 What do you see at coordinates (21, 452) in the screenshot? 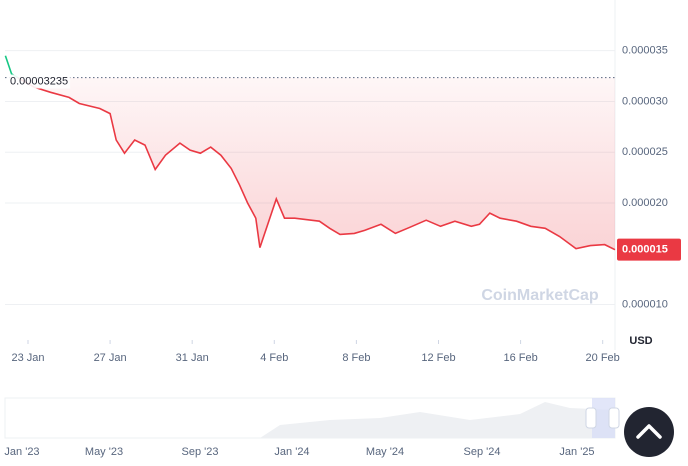
I see `navigator-label: Jan '23` at bounding box center [21, 452].